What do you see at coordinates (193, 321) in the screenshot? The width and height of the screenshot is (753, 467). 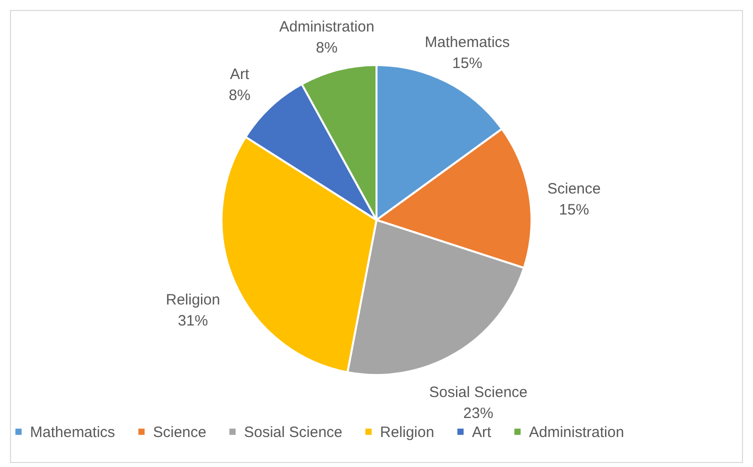 I see `data-label: 31%` at bounding box center [193, 321].